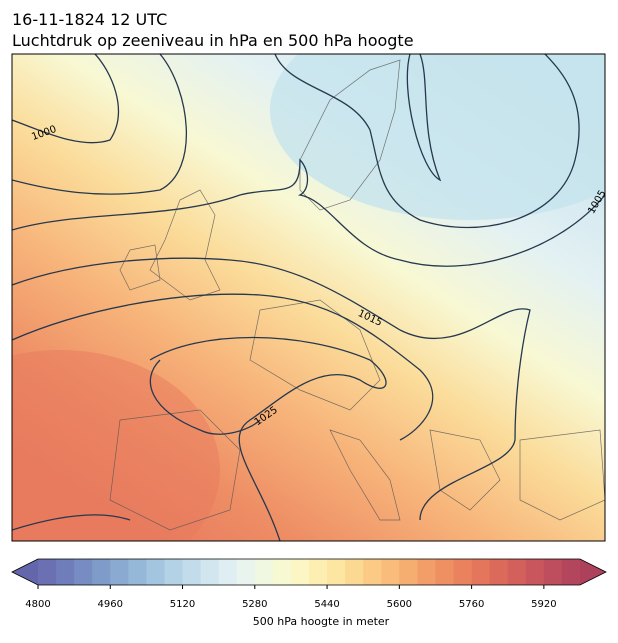 This screenshot has width=618, height=643. What do you see at coordinates (399, 604) in the screenshot?
I see `colorbar-tick-label: 5600` at bounding box center [399, 604].